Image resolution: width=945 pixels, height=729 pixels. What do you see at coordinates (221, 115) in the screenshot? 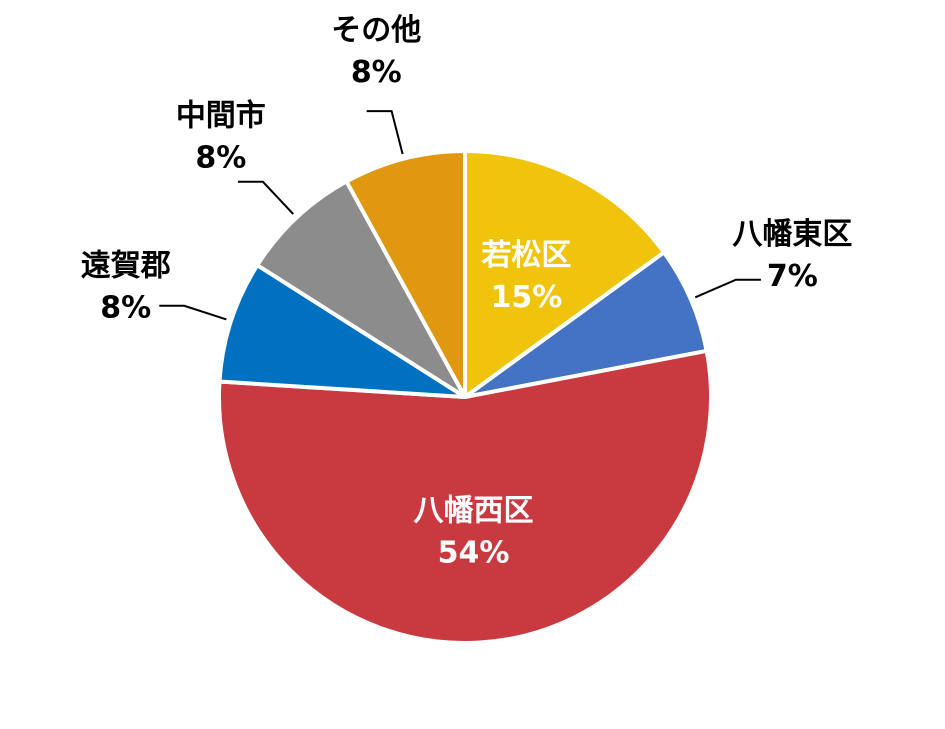
I see `slice-label: 中間市` at bounding box center [221, 115].